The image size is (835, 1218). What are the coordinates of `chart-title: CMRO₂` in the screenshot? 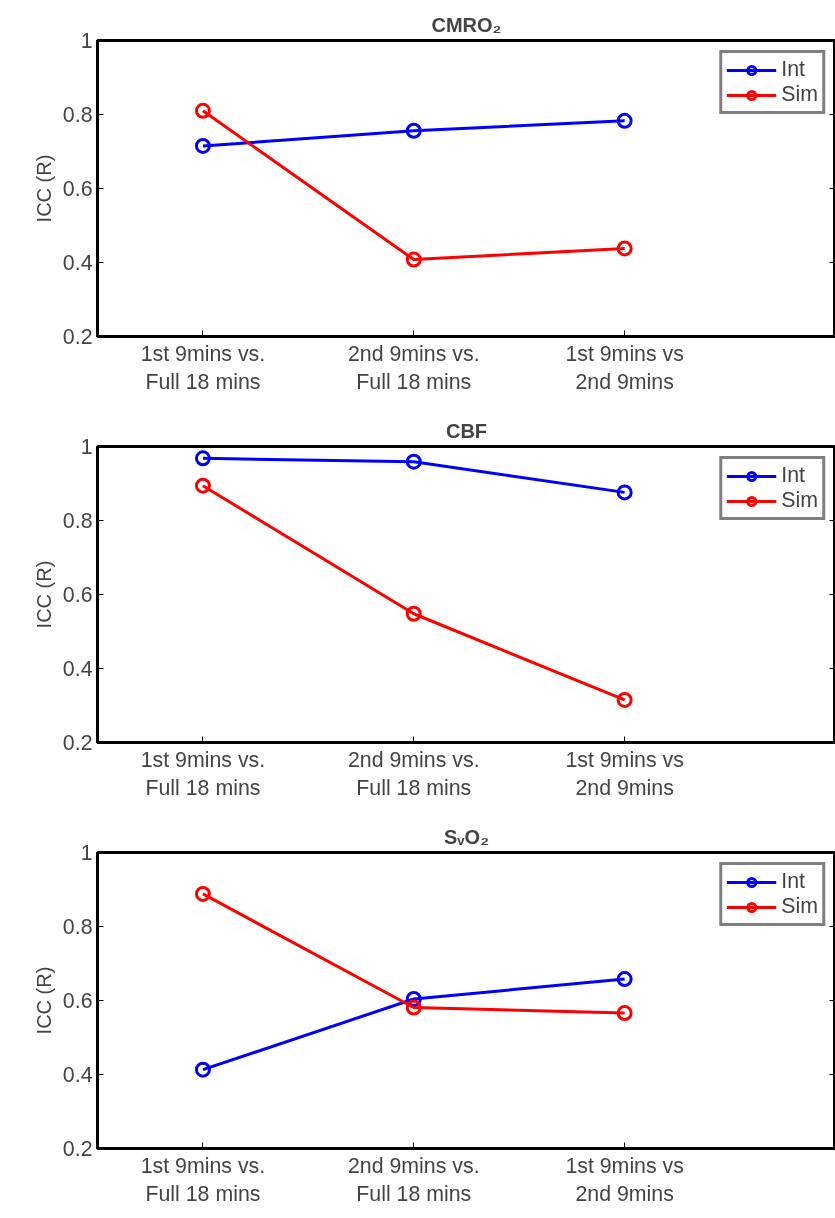 It's located at (466, 24).